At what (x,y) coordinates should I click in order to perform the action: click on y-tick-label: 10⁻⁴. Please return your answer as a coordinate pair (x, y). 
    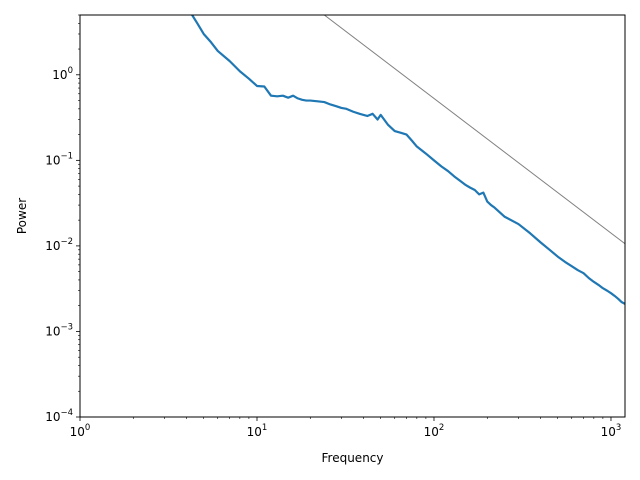
    Looking at the image, I should click on (59, 416).